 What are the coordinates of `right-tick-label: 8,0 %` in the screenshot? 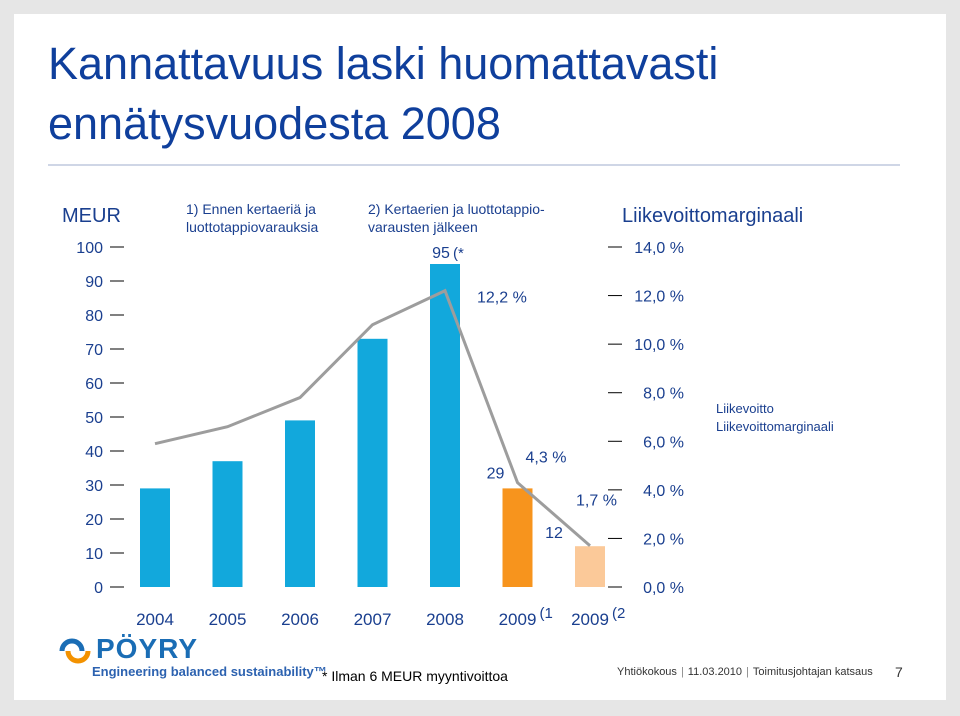 It's located at (663, 394).